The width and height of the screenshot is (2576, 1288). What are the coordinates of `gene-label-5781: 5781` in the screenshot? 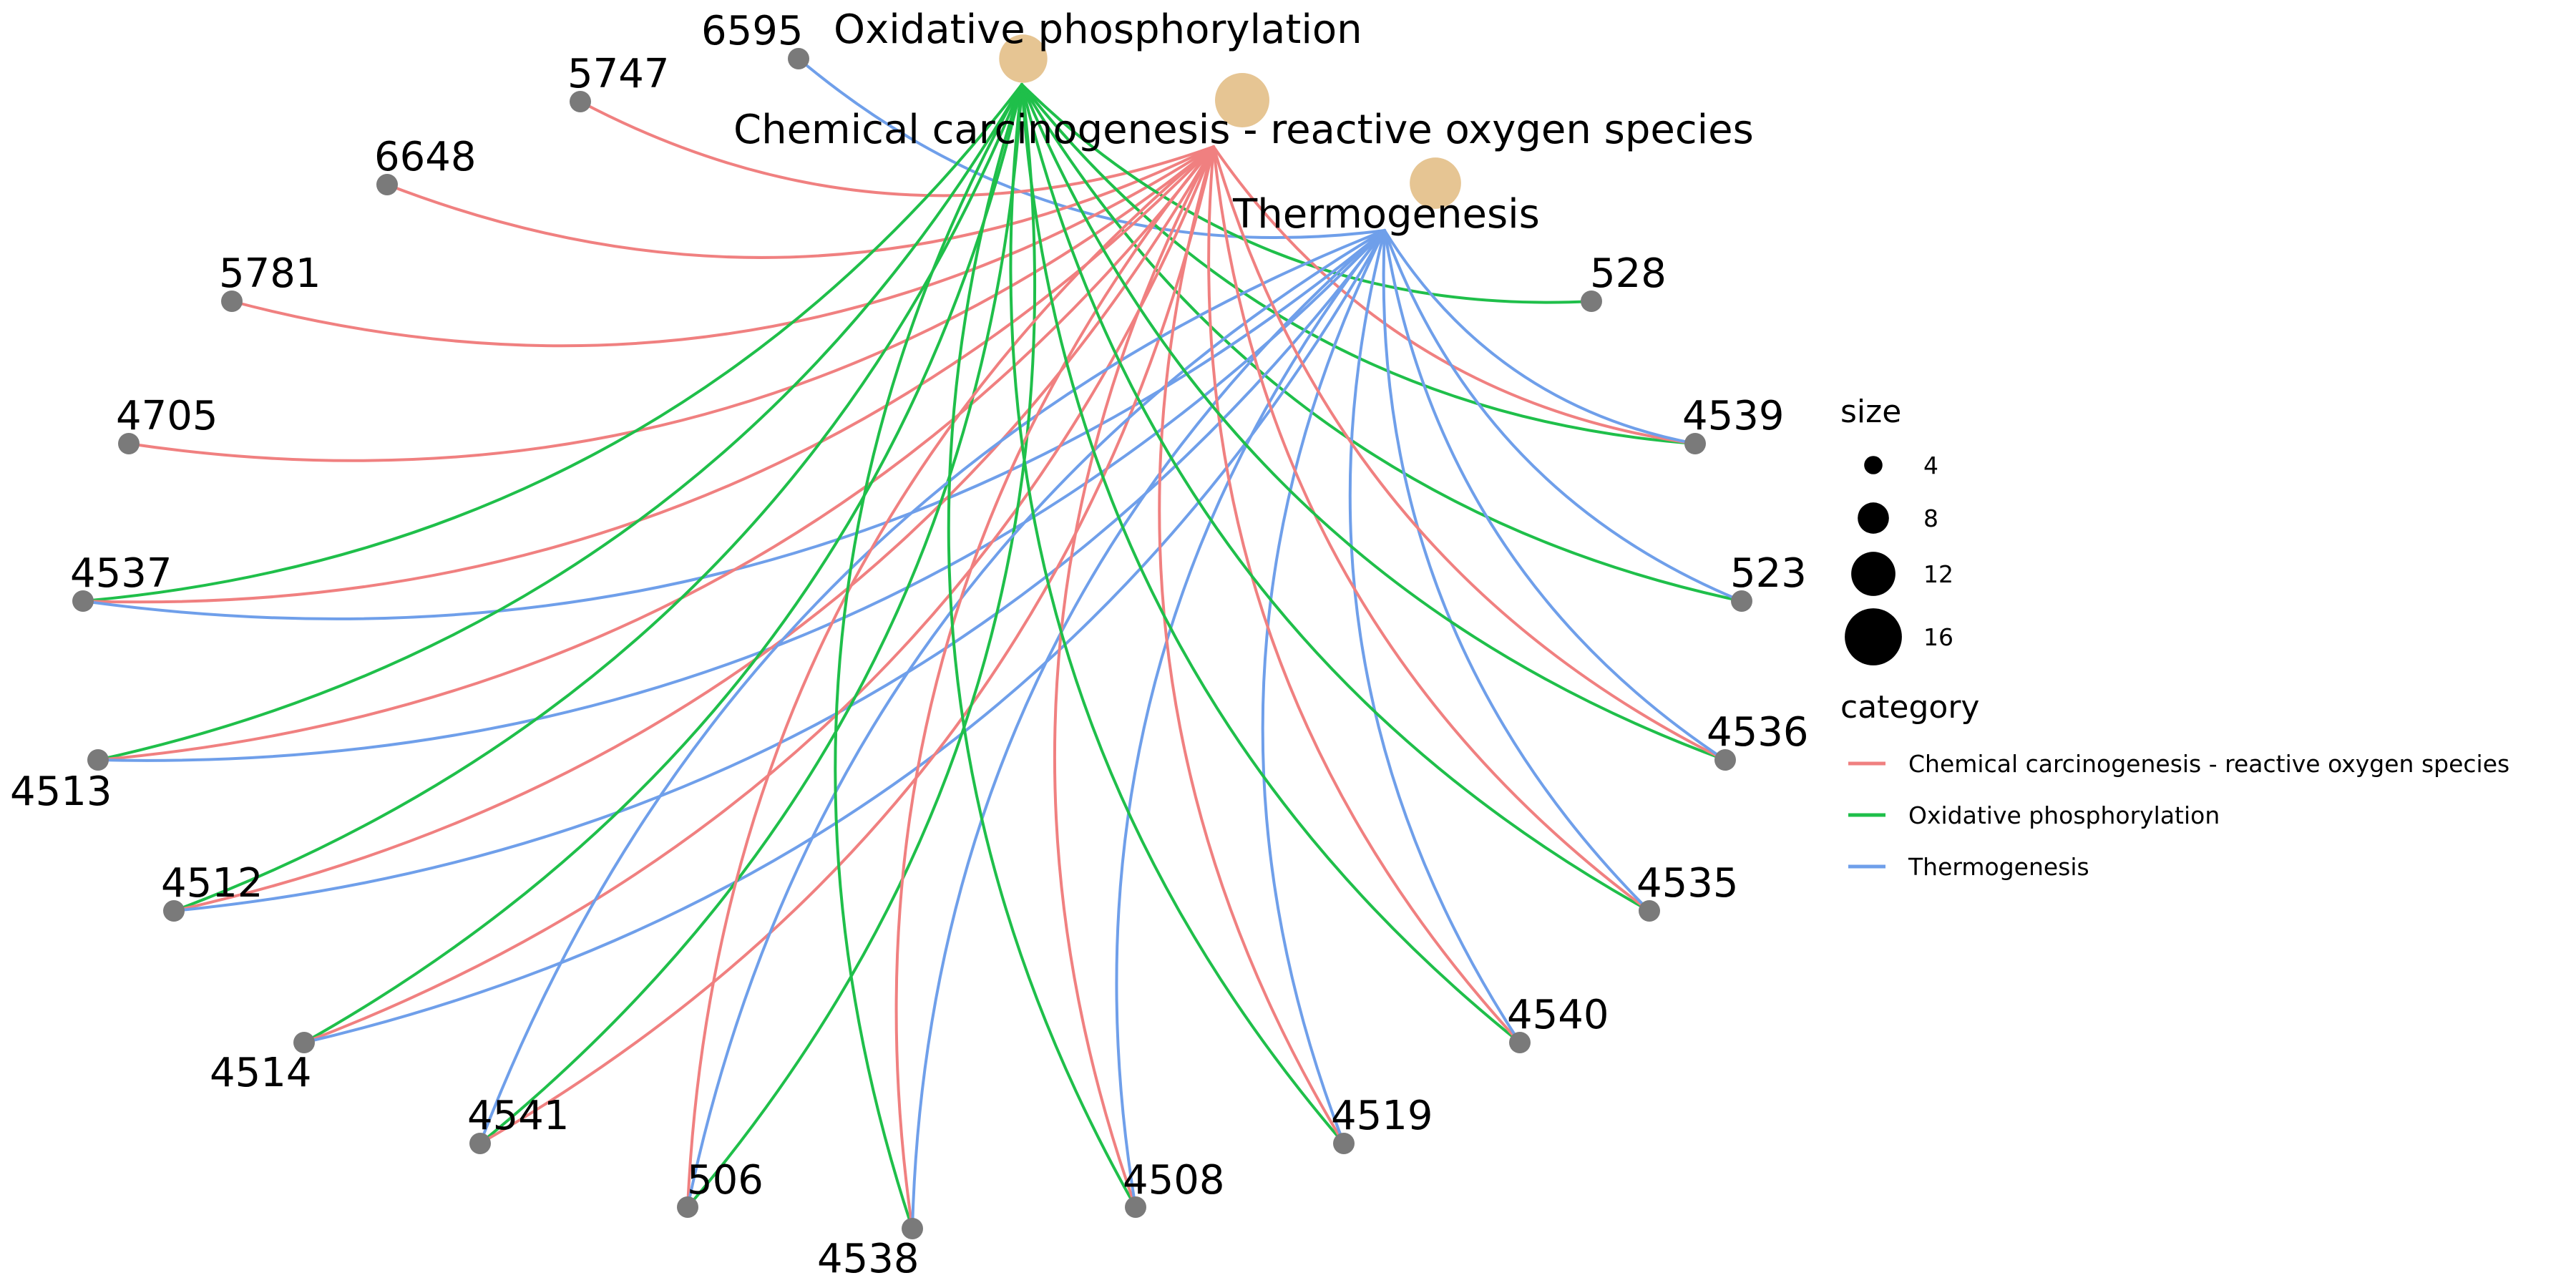 It's located at (270, 273).